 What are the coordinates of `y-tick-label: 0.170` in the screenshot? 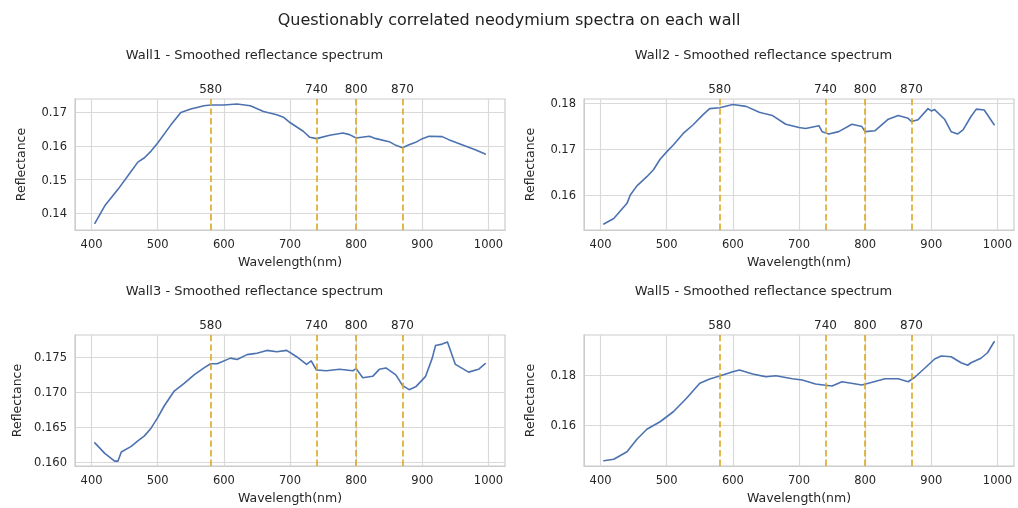 It's located at (50, 392).